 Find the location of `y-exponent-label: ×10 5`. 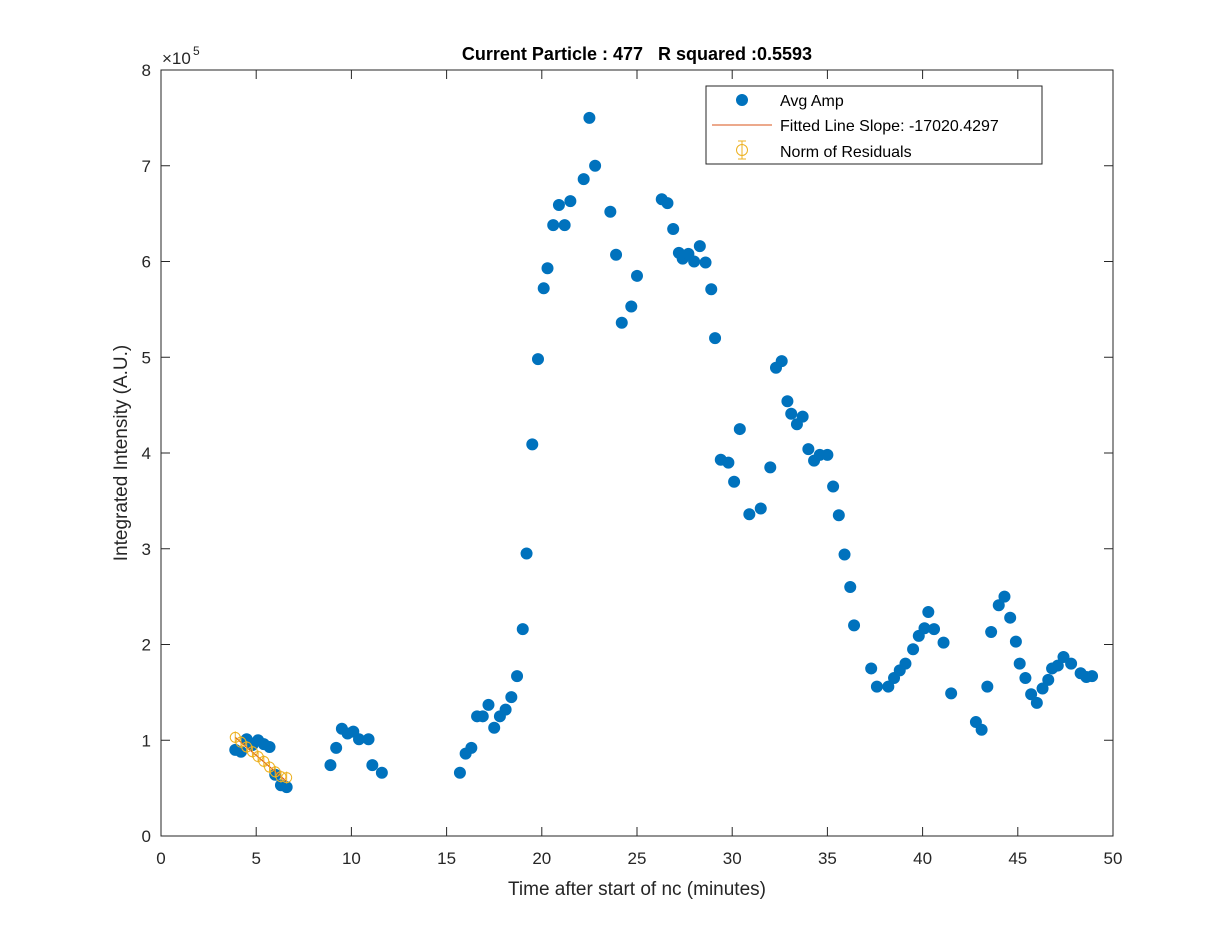

y-exponent-label: ×10 5 is located at coordinates (181, 56).